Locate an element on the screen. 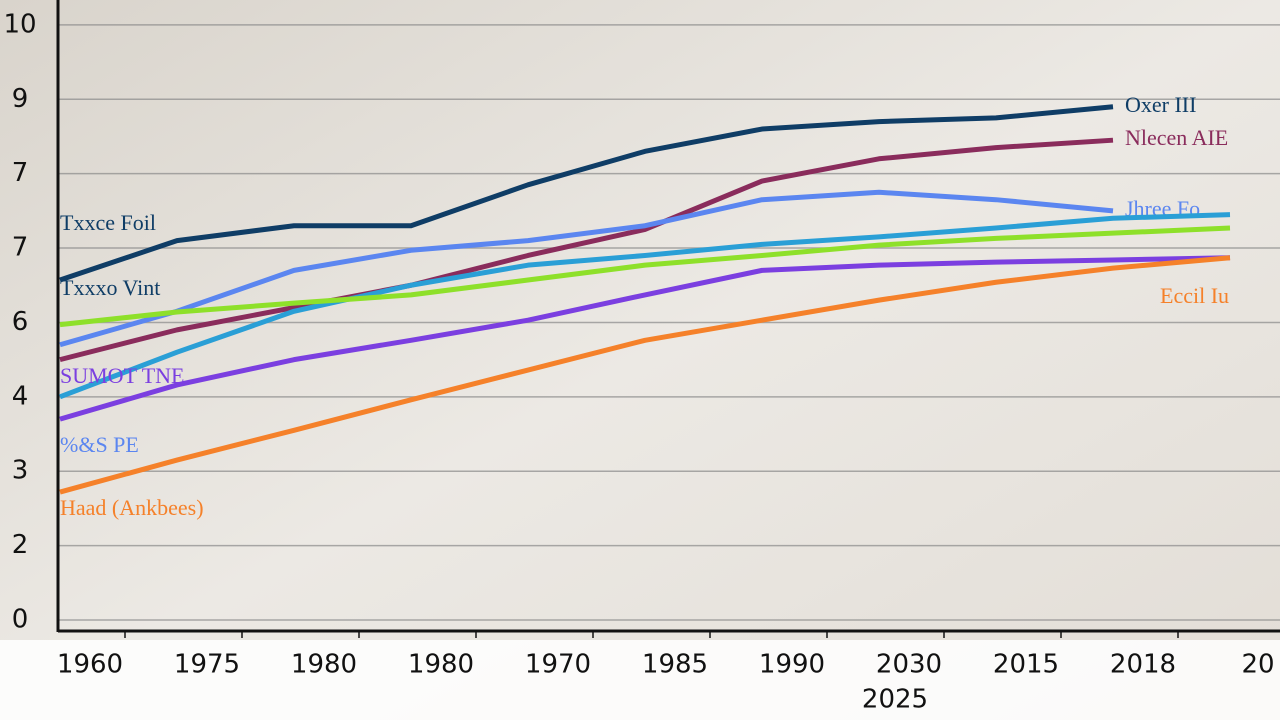 This screenshot has width=1280, height=720. y-tick-label: 4 is located at coordinates (20, 396).